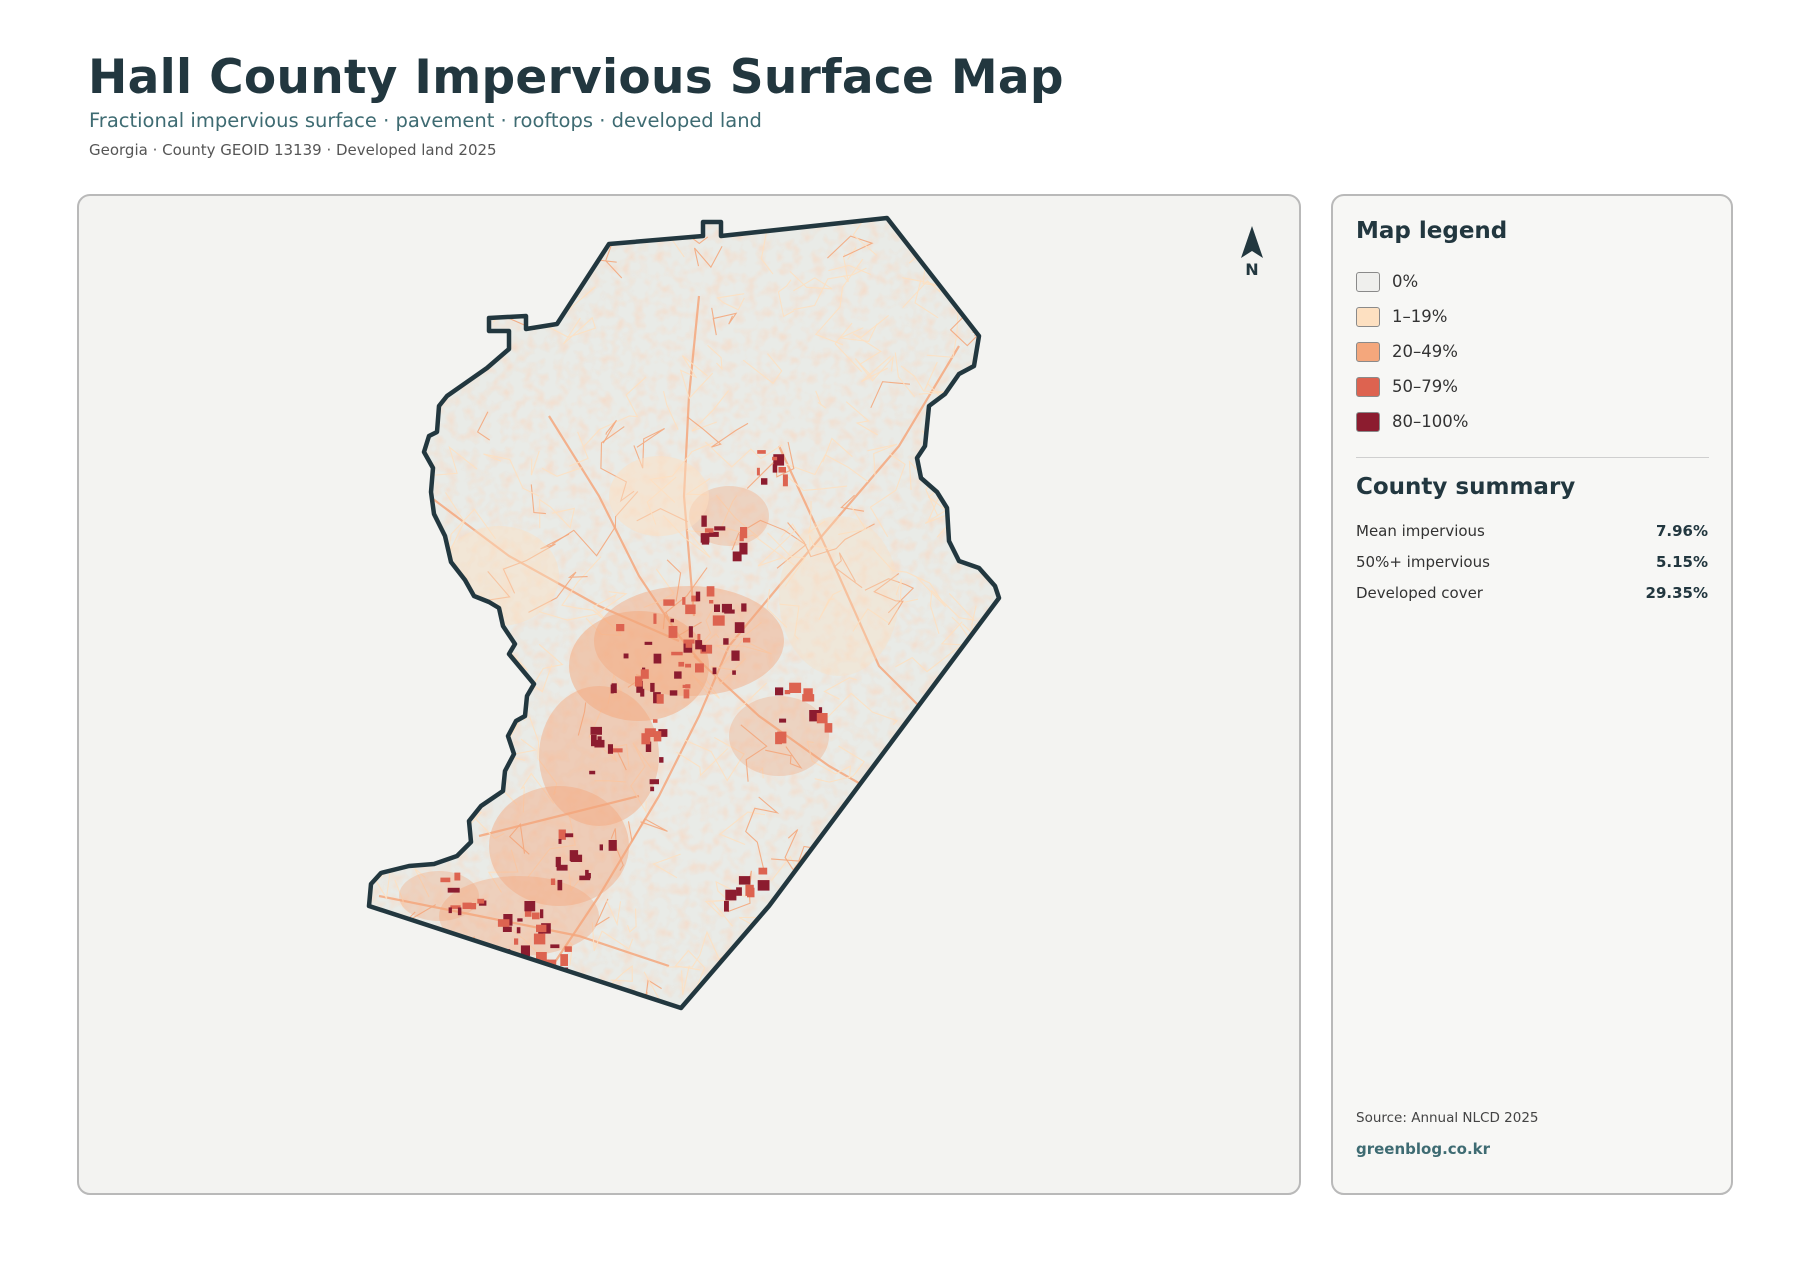 Image resolution: width=1800 pixels, height=1273 pixels. Describe the element at coordinates (1676, 592) in the screenshot. I see `summary-value: 29.35%` at that location.